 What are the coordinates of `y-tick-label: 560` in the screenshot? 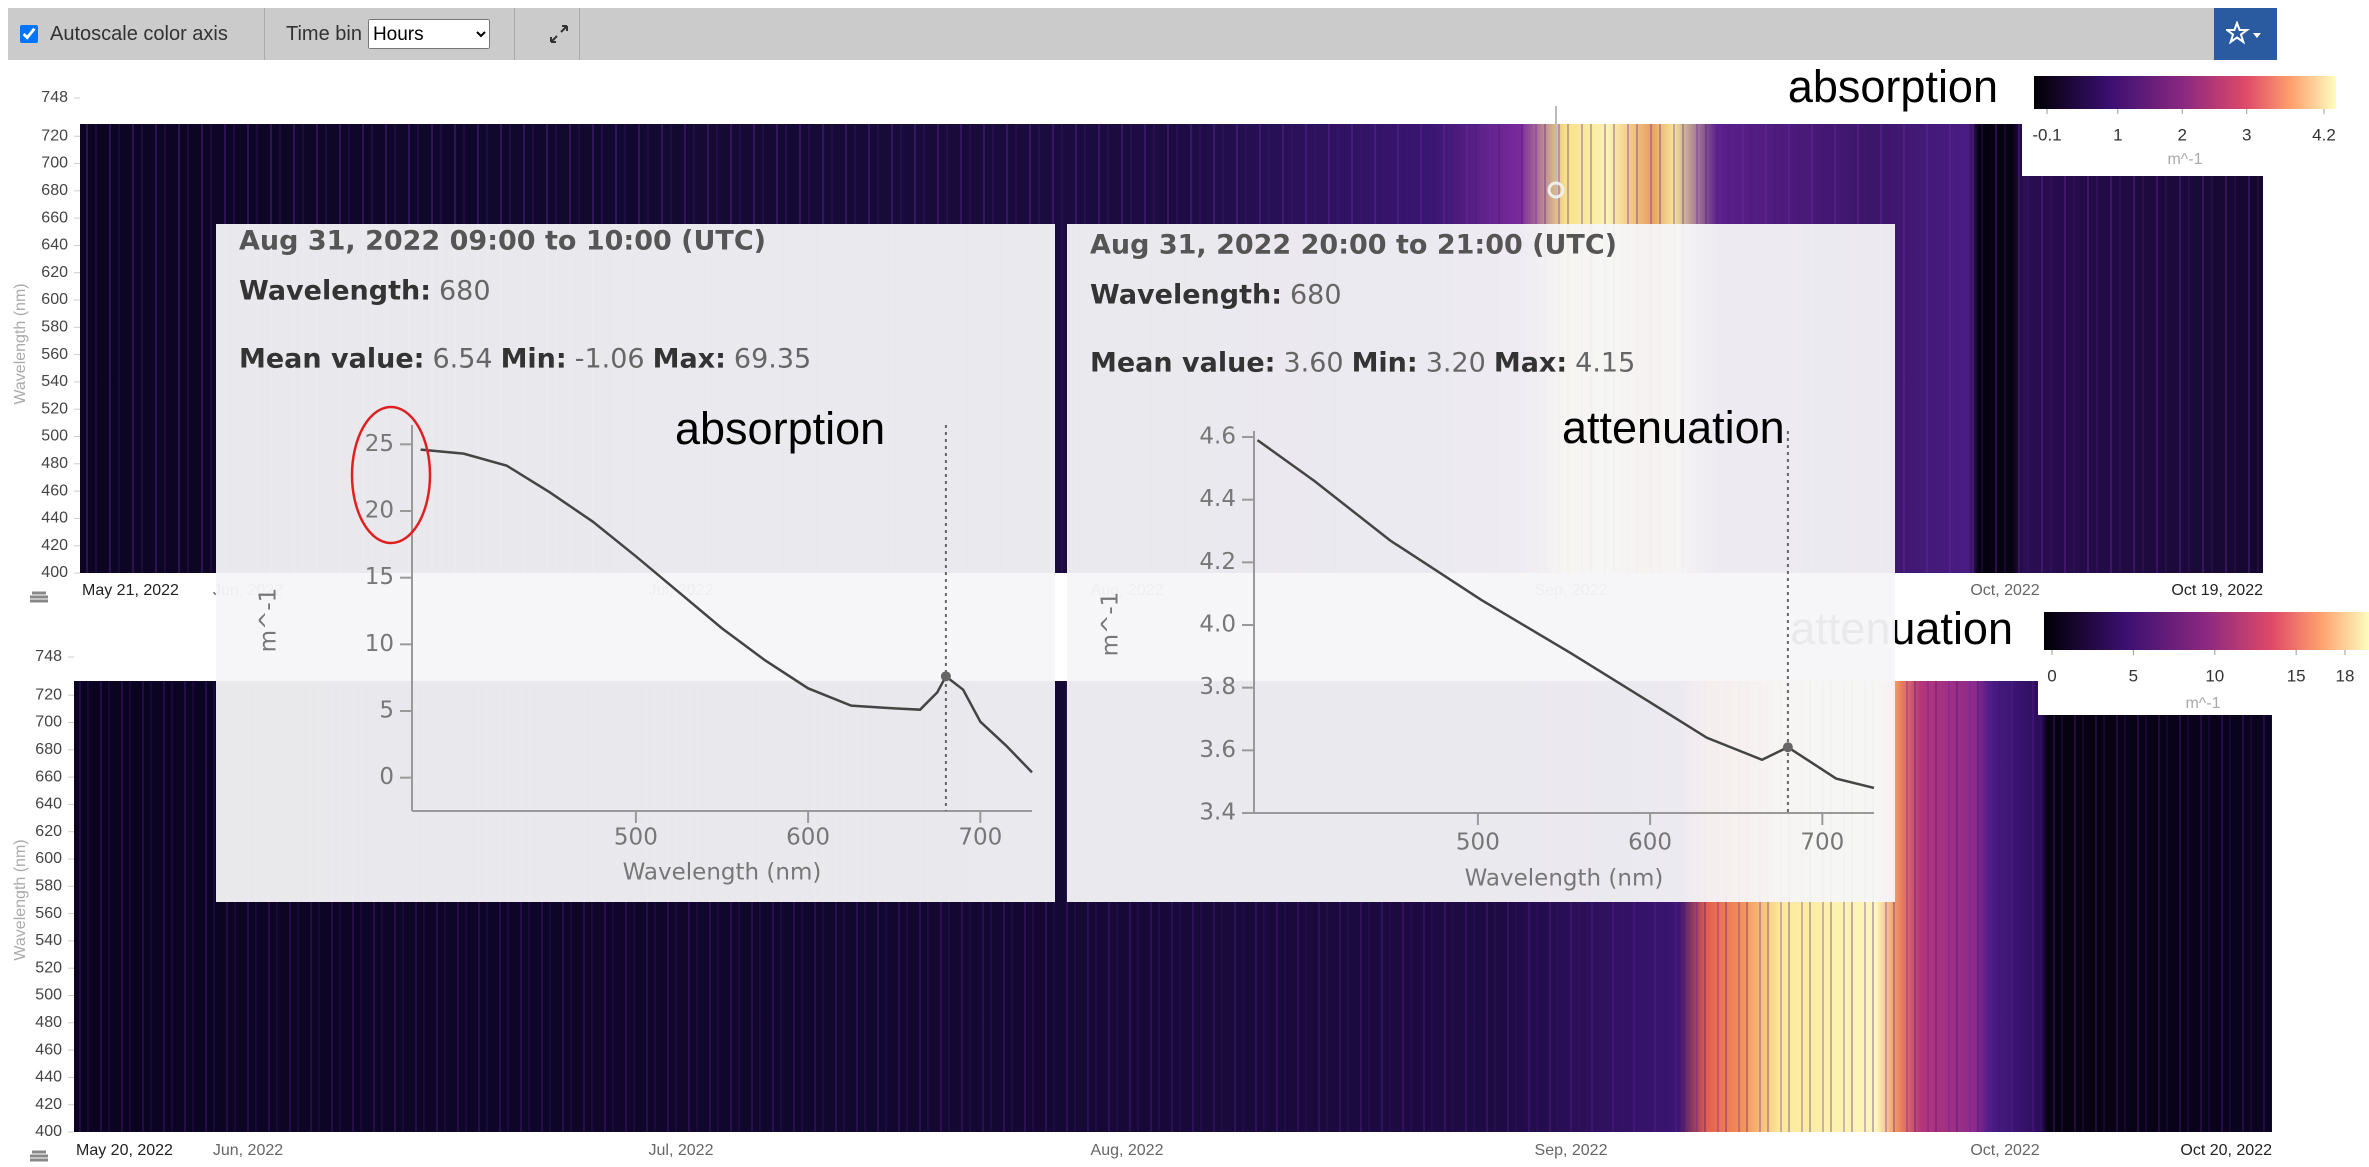 It's located at (54, 354).